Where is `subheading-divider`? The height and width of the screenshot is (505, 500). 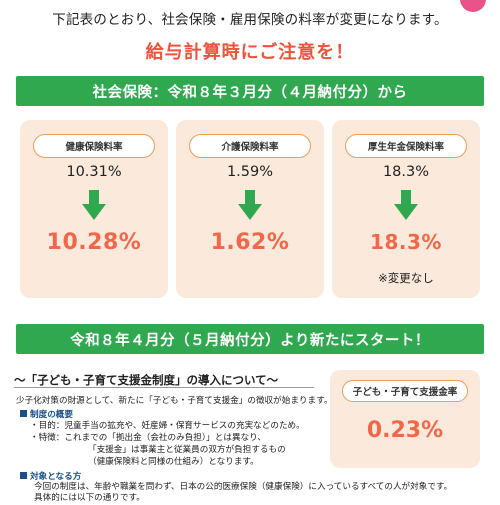
subheading-divider is located at coordinates (164, 387).